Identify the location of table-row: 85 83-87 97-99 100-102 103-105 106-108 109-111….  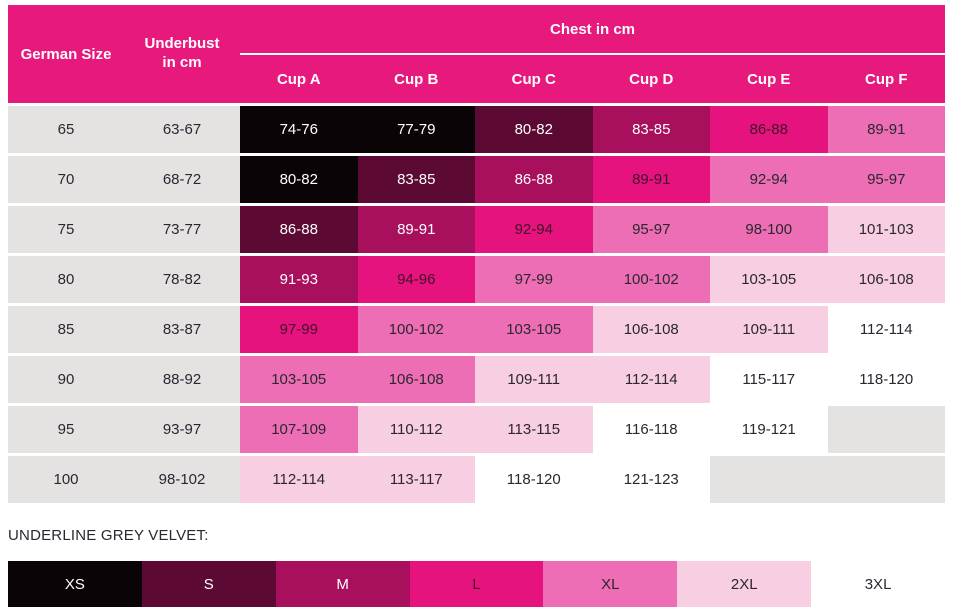
(476, 329).